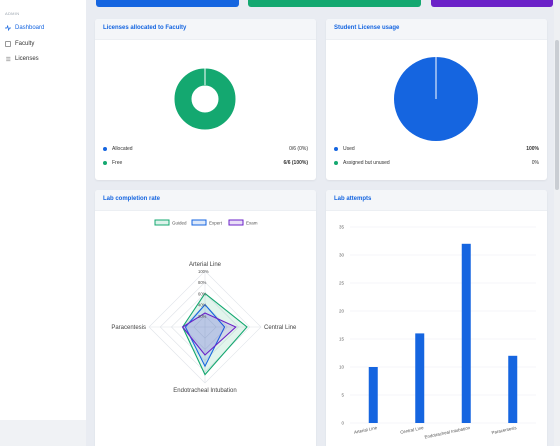 Image resolution: width=560 pixels, height=446 pixels. Describe the element at coordinates (132, 199) in the screenshot. I see `card-title: Lab completion rate` at that location.